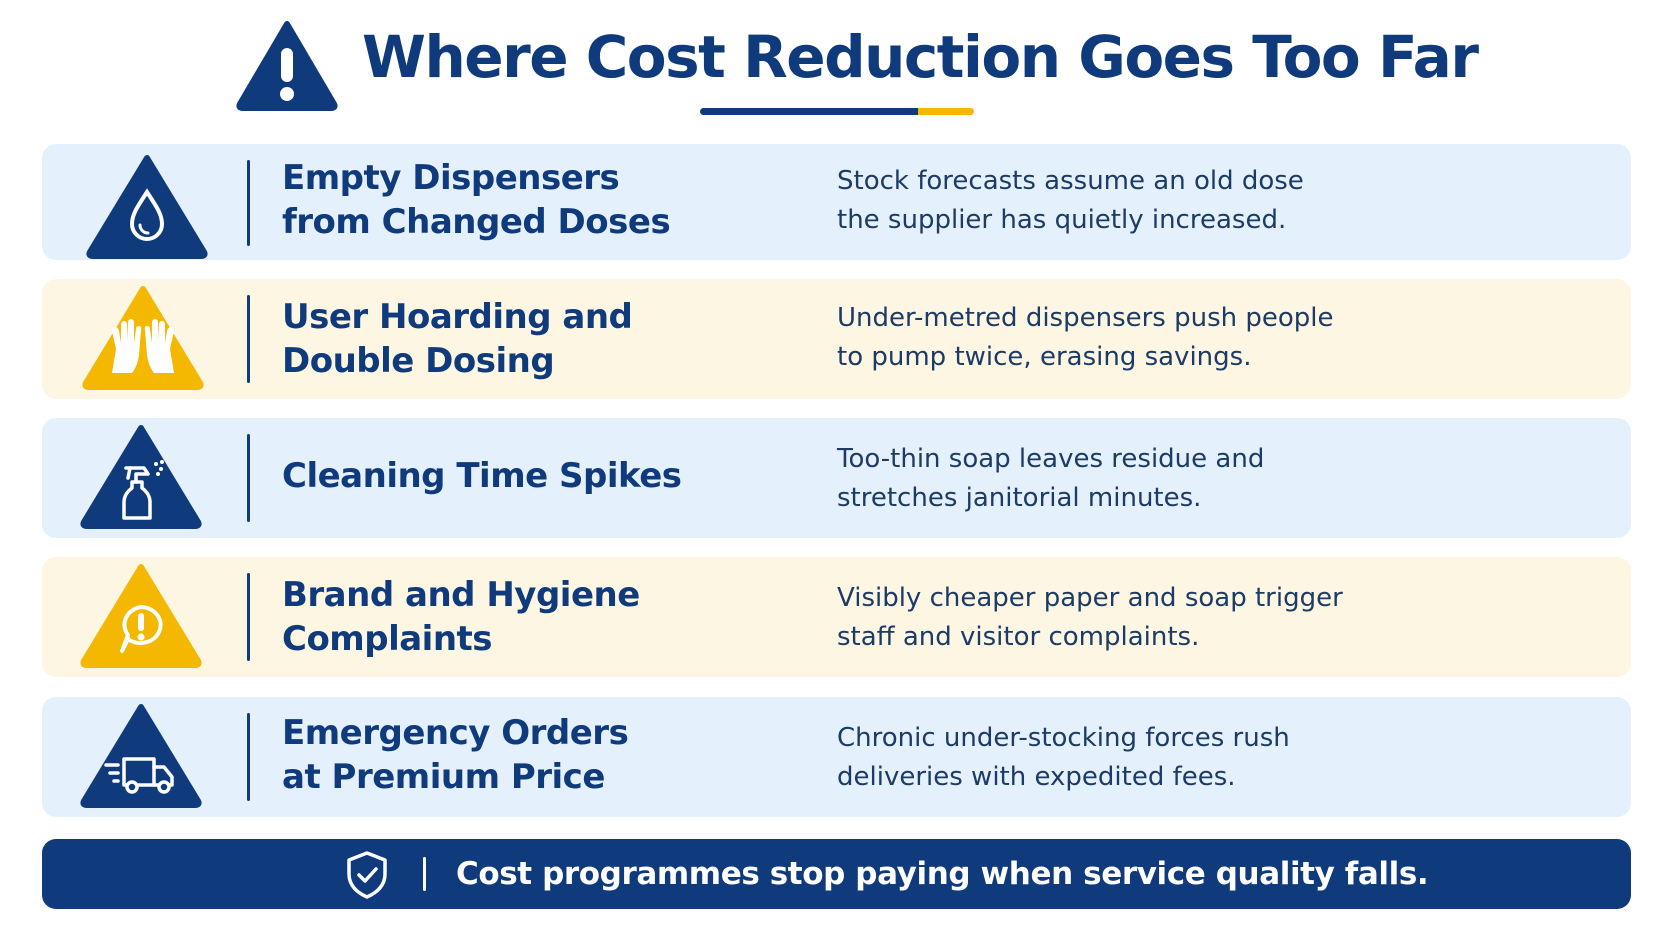 The image size is (1672, 941). Describe the element at coordinates (1019, 498) in the screenshot. I see `risk-description-line: stretches janitorial minutes.` at that location.